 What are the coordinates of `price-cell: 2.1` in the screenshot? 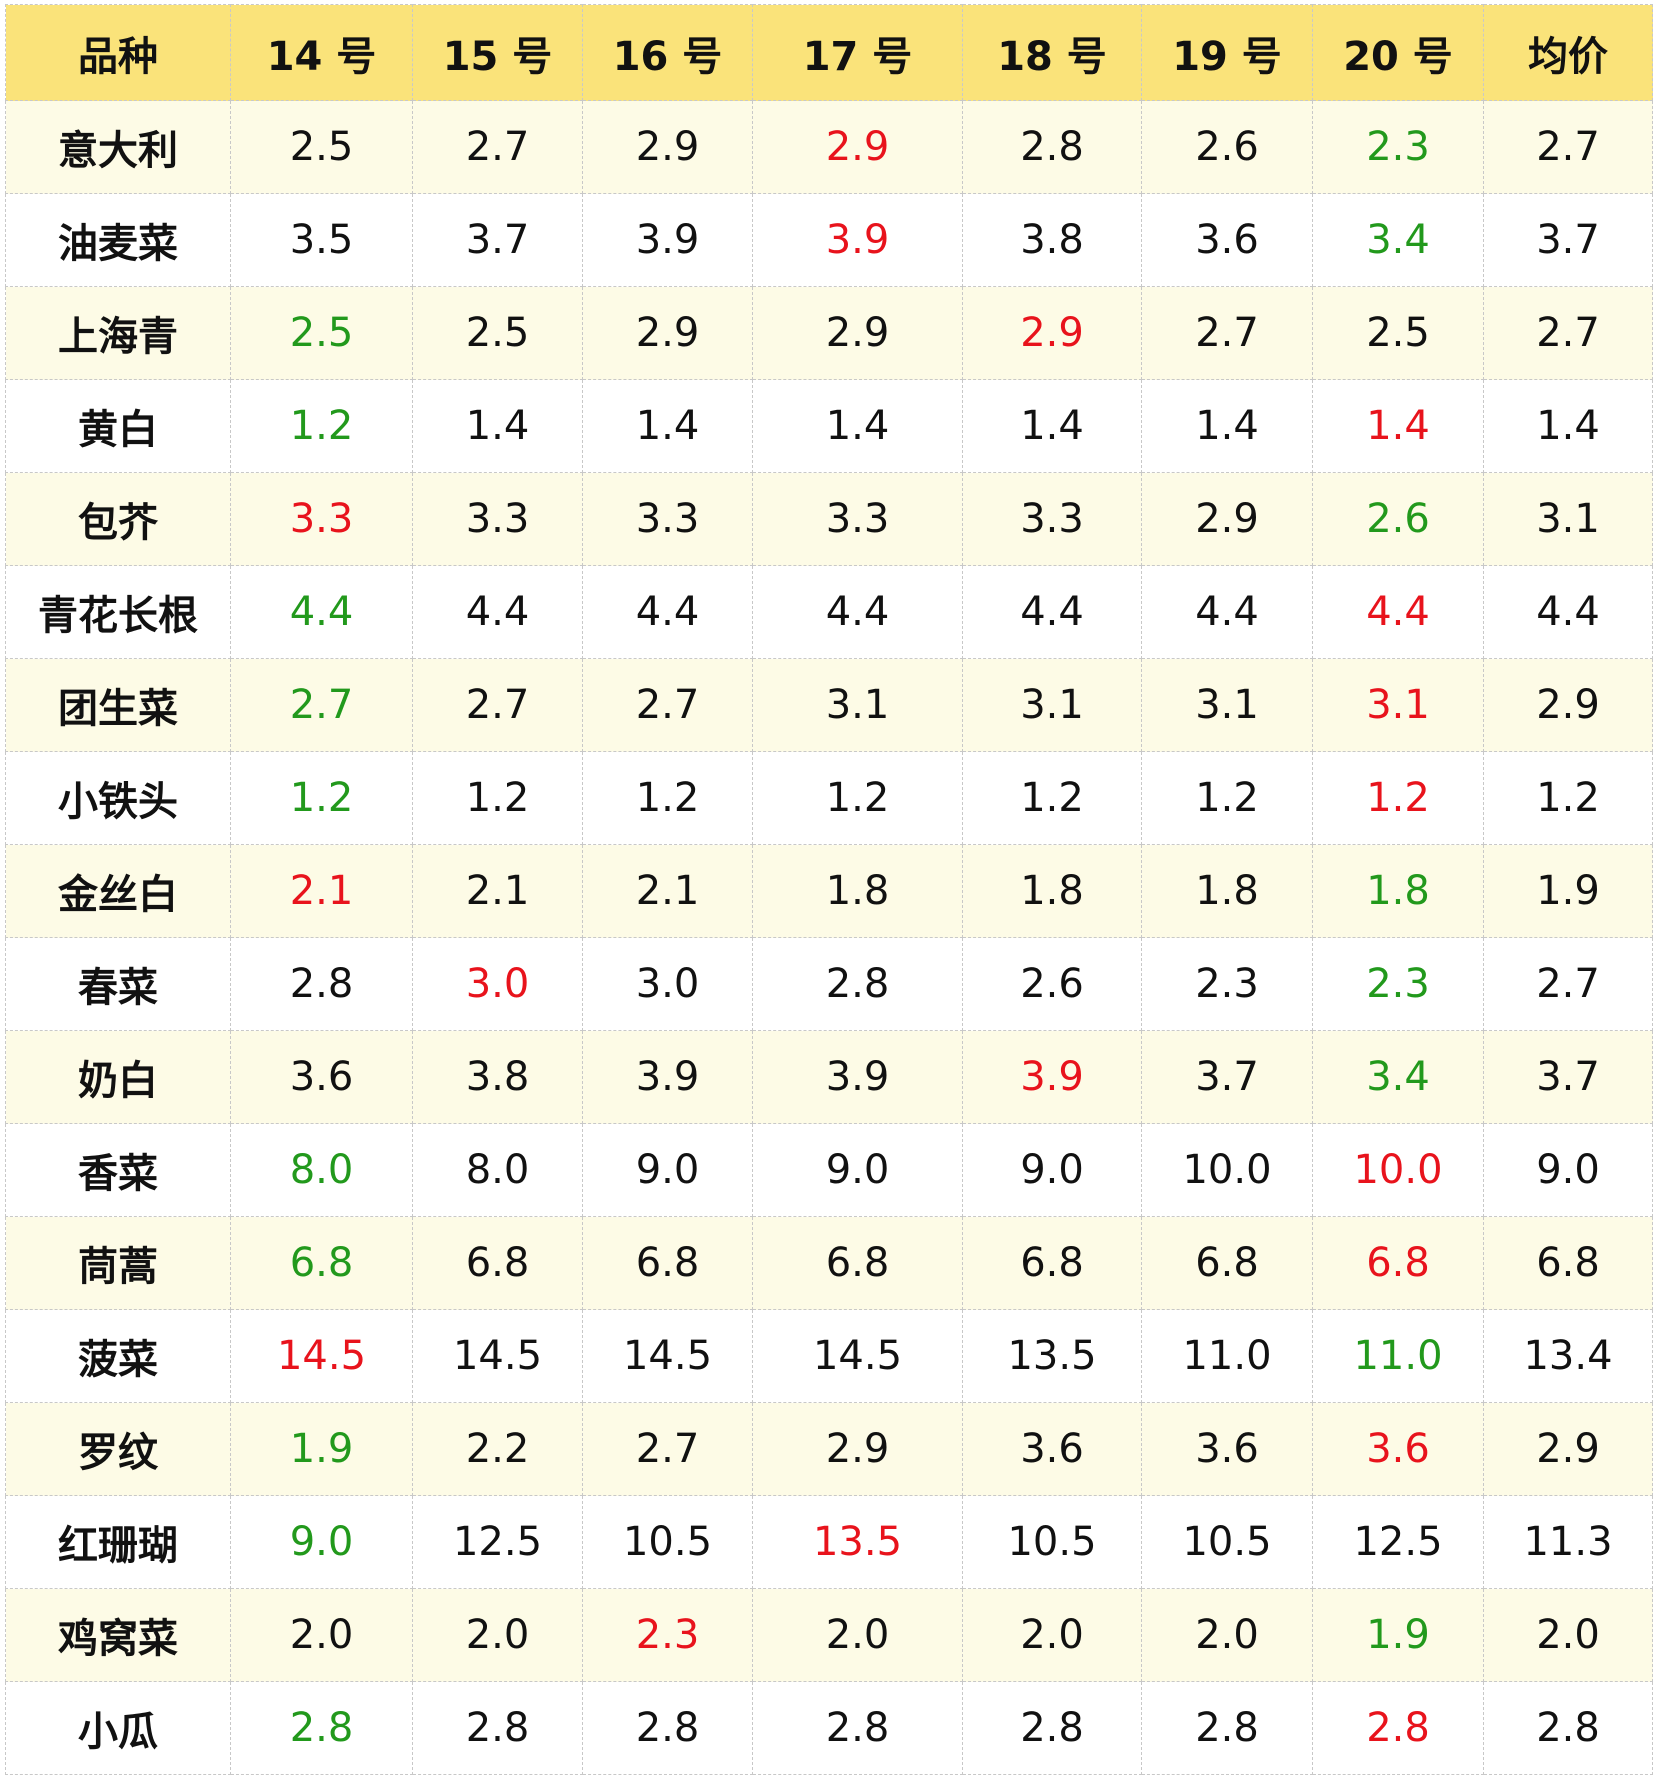 It's located at (667, 891).